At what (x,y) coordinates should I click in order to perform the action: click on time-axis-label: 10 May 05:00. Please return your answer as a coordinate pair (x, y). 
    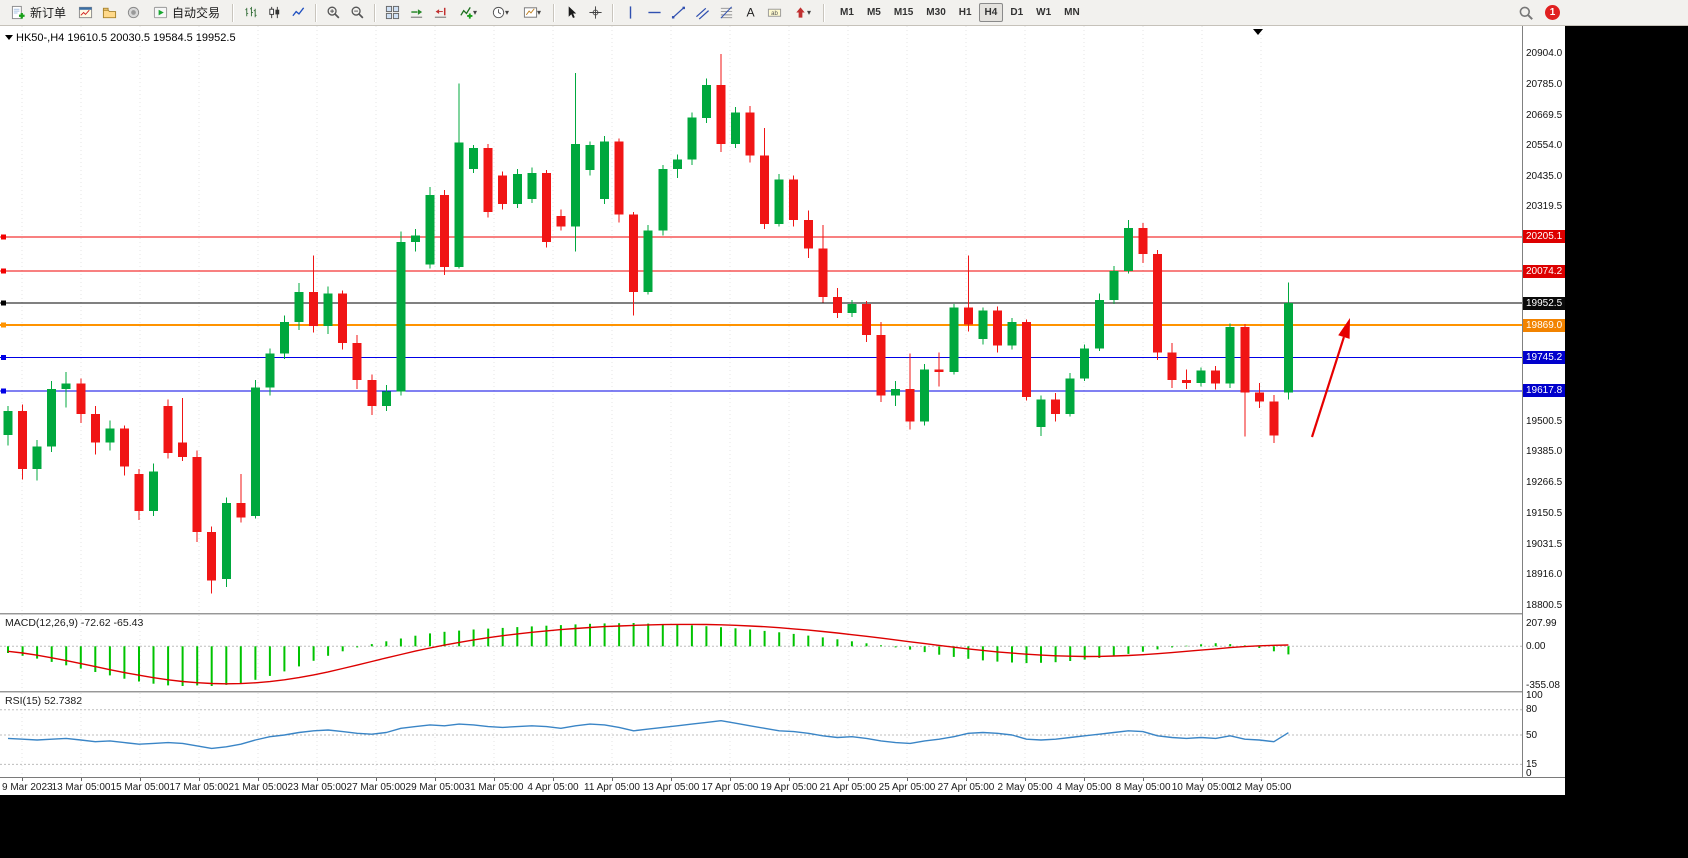
    Looking at the image, I should click on (1202, 787).